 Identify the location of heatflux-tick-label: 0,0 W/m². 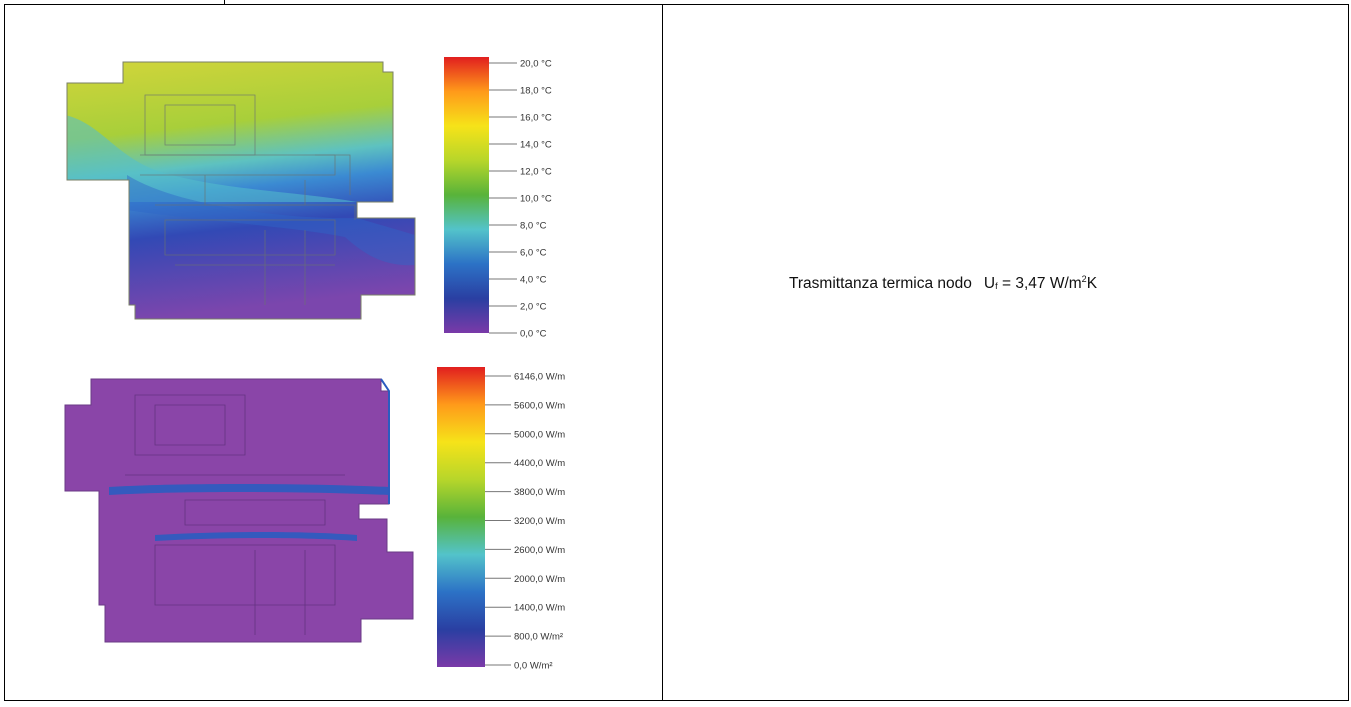
(533, 666).